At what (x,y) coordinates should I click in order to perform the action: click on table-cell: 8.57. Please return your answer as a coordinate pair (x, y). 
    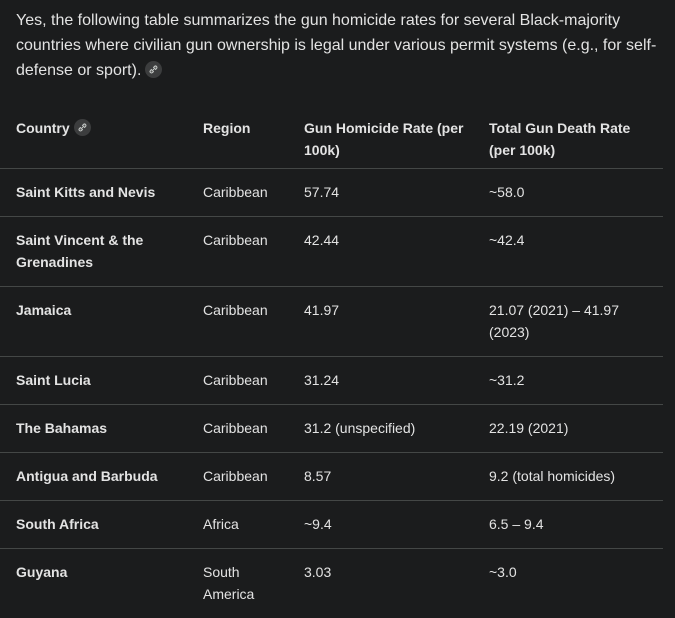
    Looking at the image, I should click on (388, 477).